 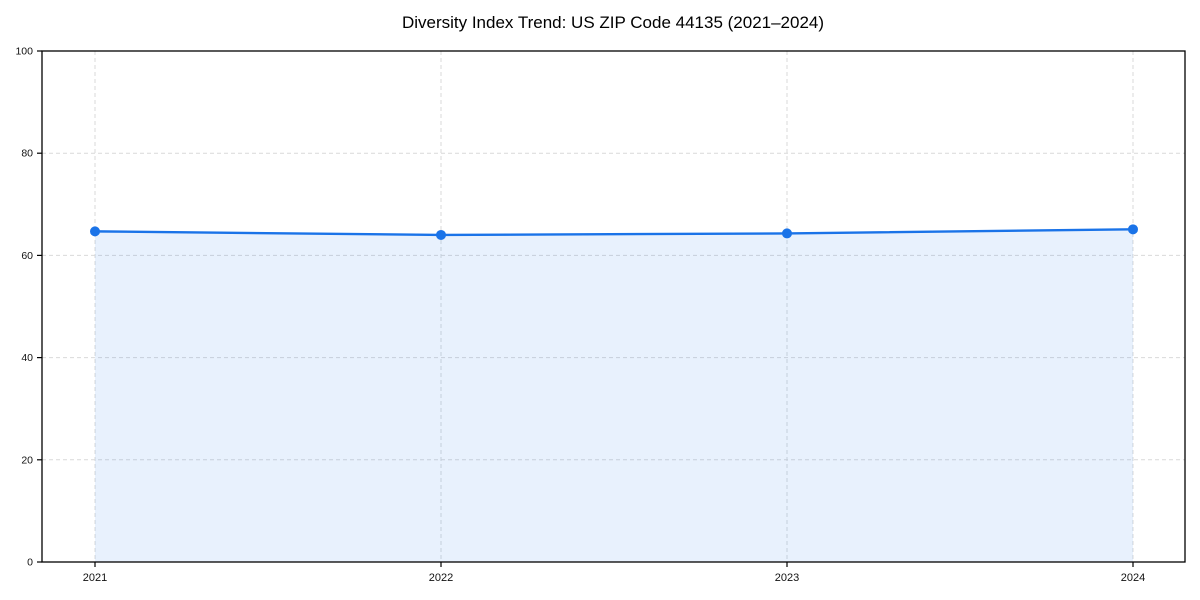 What do you see at coordinates (27, 256) in the screenshot?
I see `y-tick-label: 60` at bounding box center [27, 256].